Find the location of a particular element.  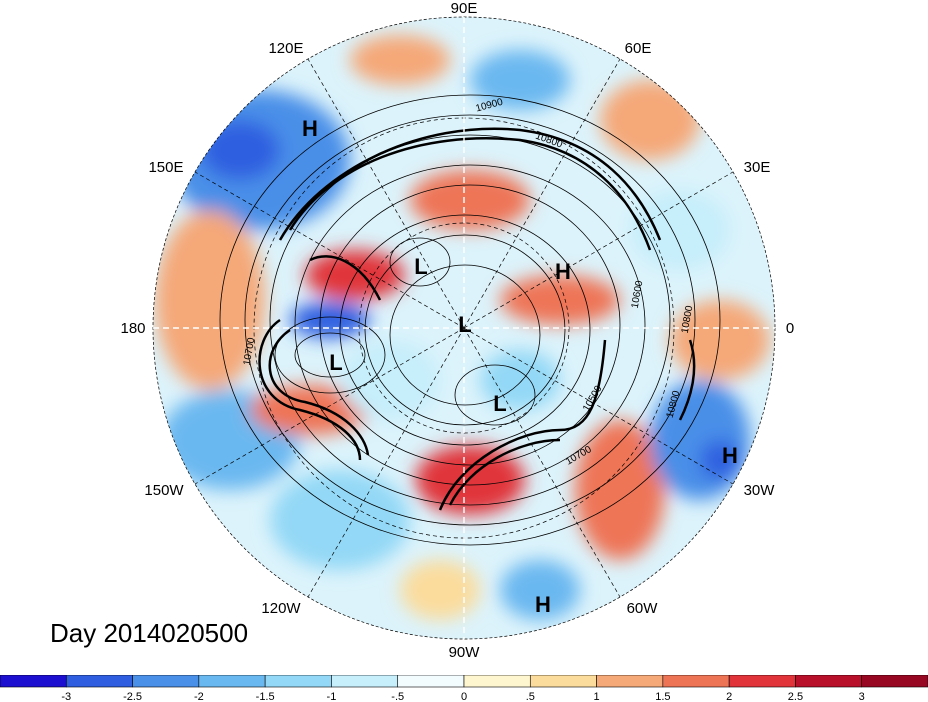

lon-label-180: 180 is located at coordinates (132, 328).